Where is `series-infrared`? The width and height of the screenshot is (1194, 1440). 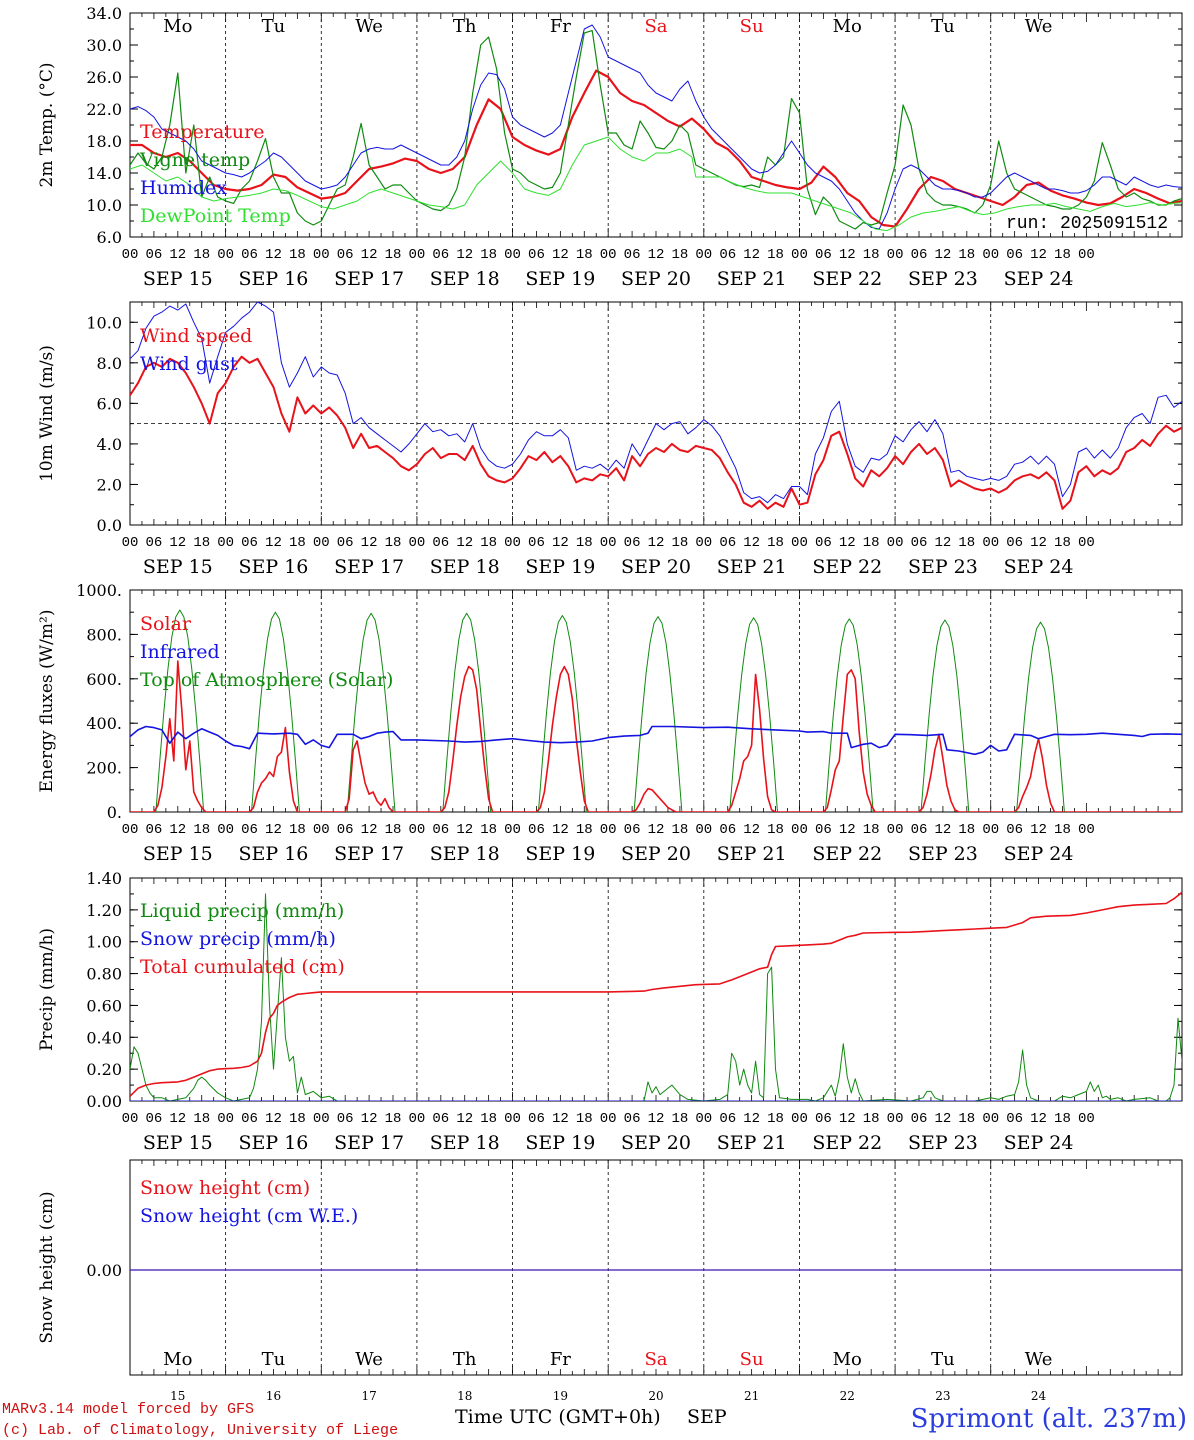
series-infrared is located at coordinates (656, 740).